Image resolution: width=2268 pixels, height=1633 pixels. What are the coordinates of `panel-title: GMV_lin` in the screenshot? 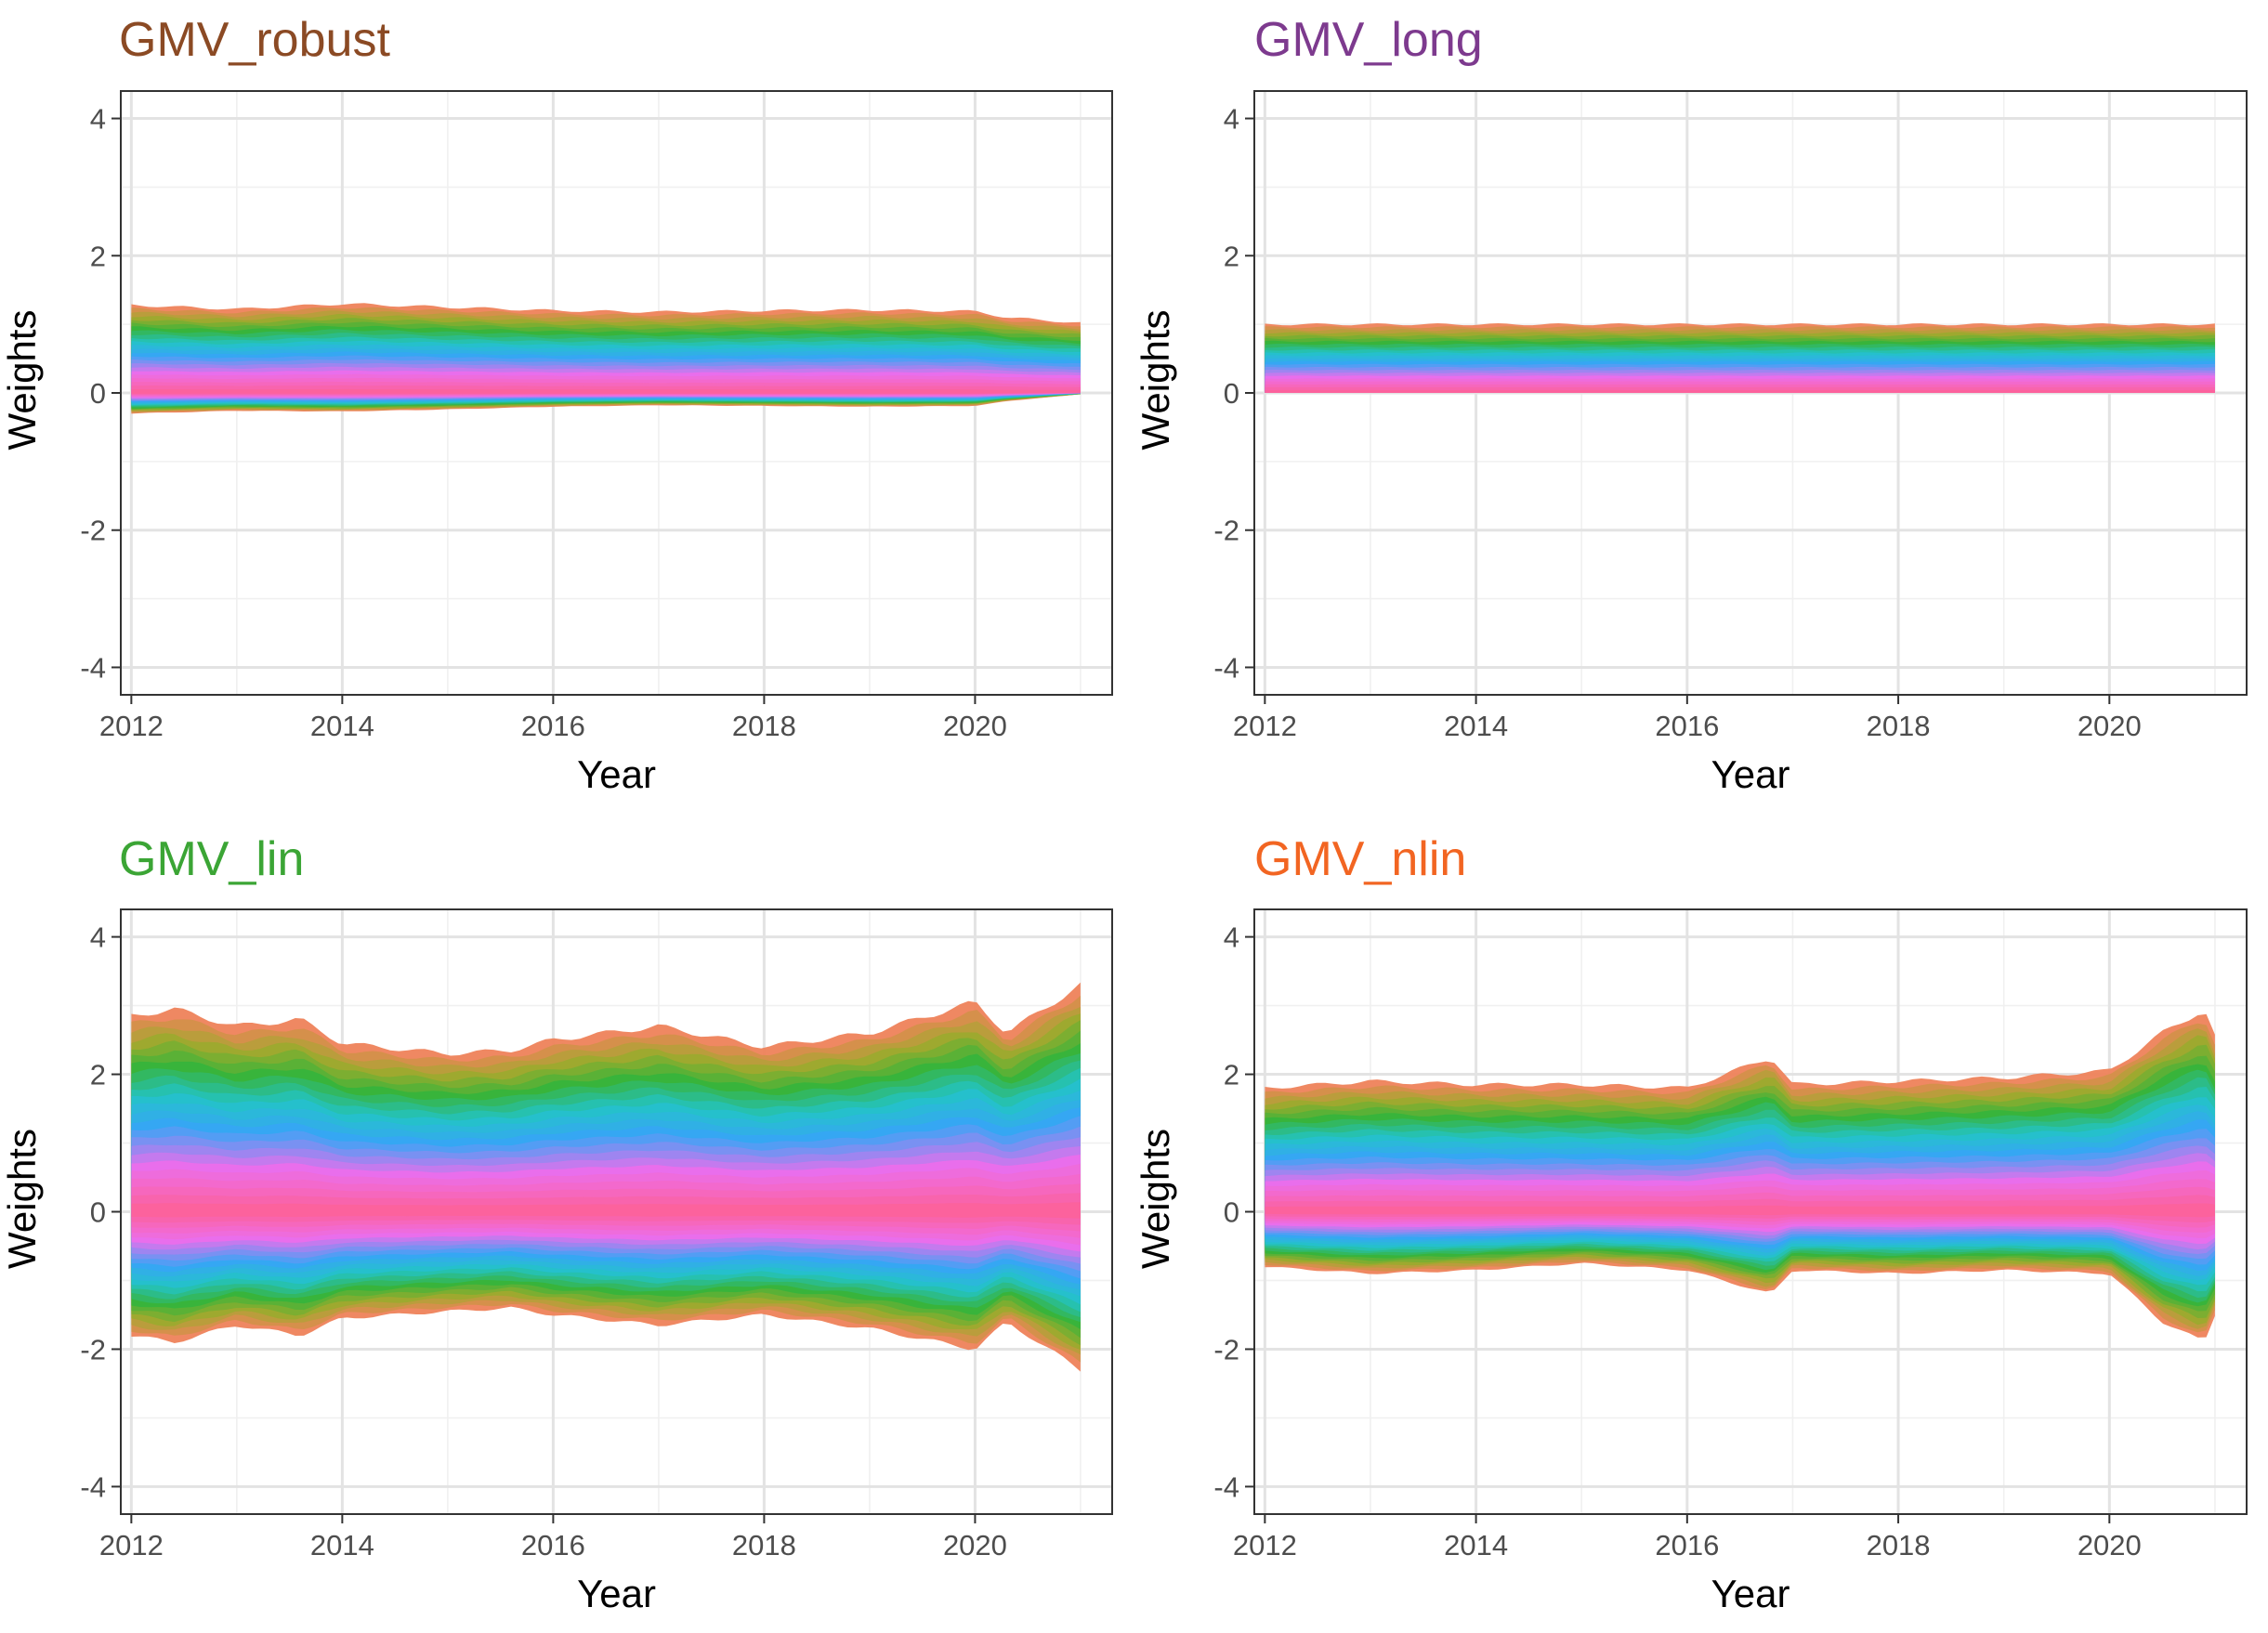 It's located at (211, 859).